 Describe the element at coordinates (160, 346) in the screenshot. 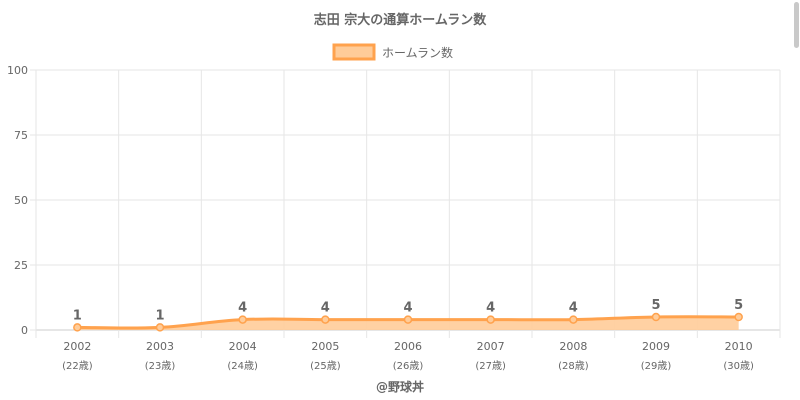

I see `x-tick-label: 2003` at that location.